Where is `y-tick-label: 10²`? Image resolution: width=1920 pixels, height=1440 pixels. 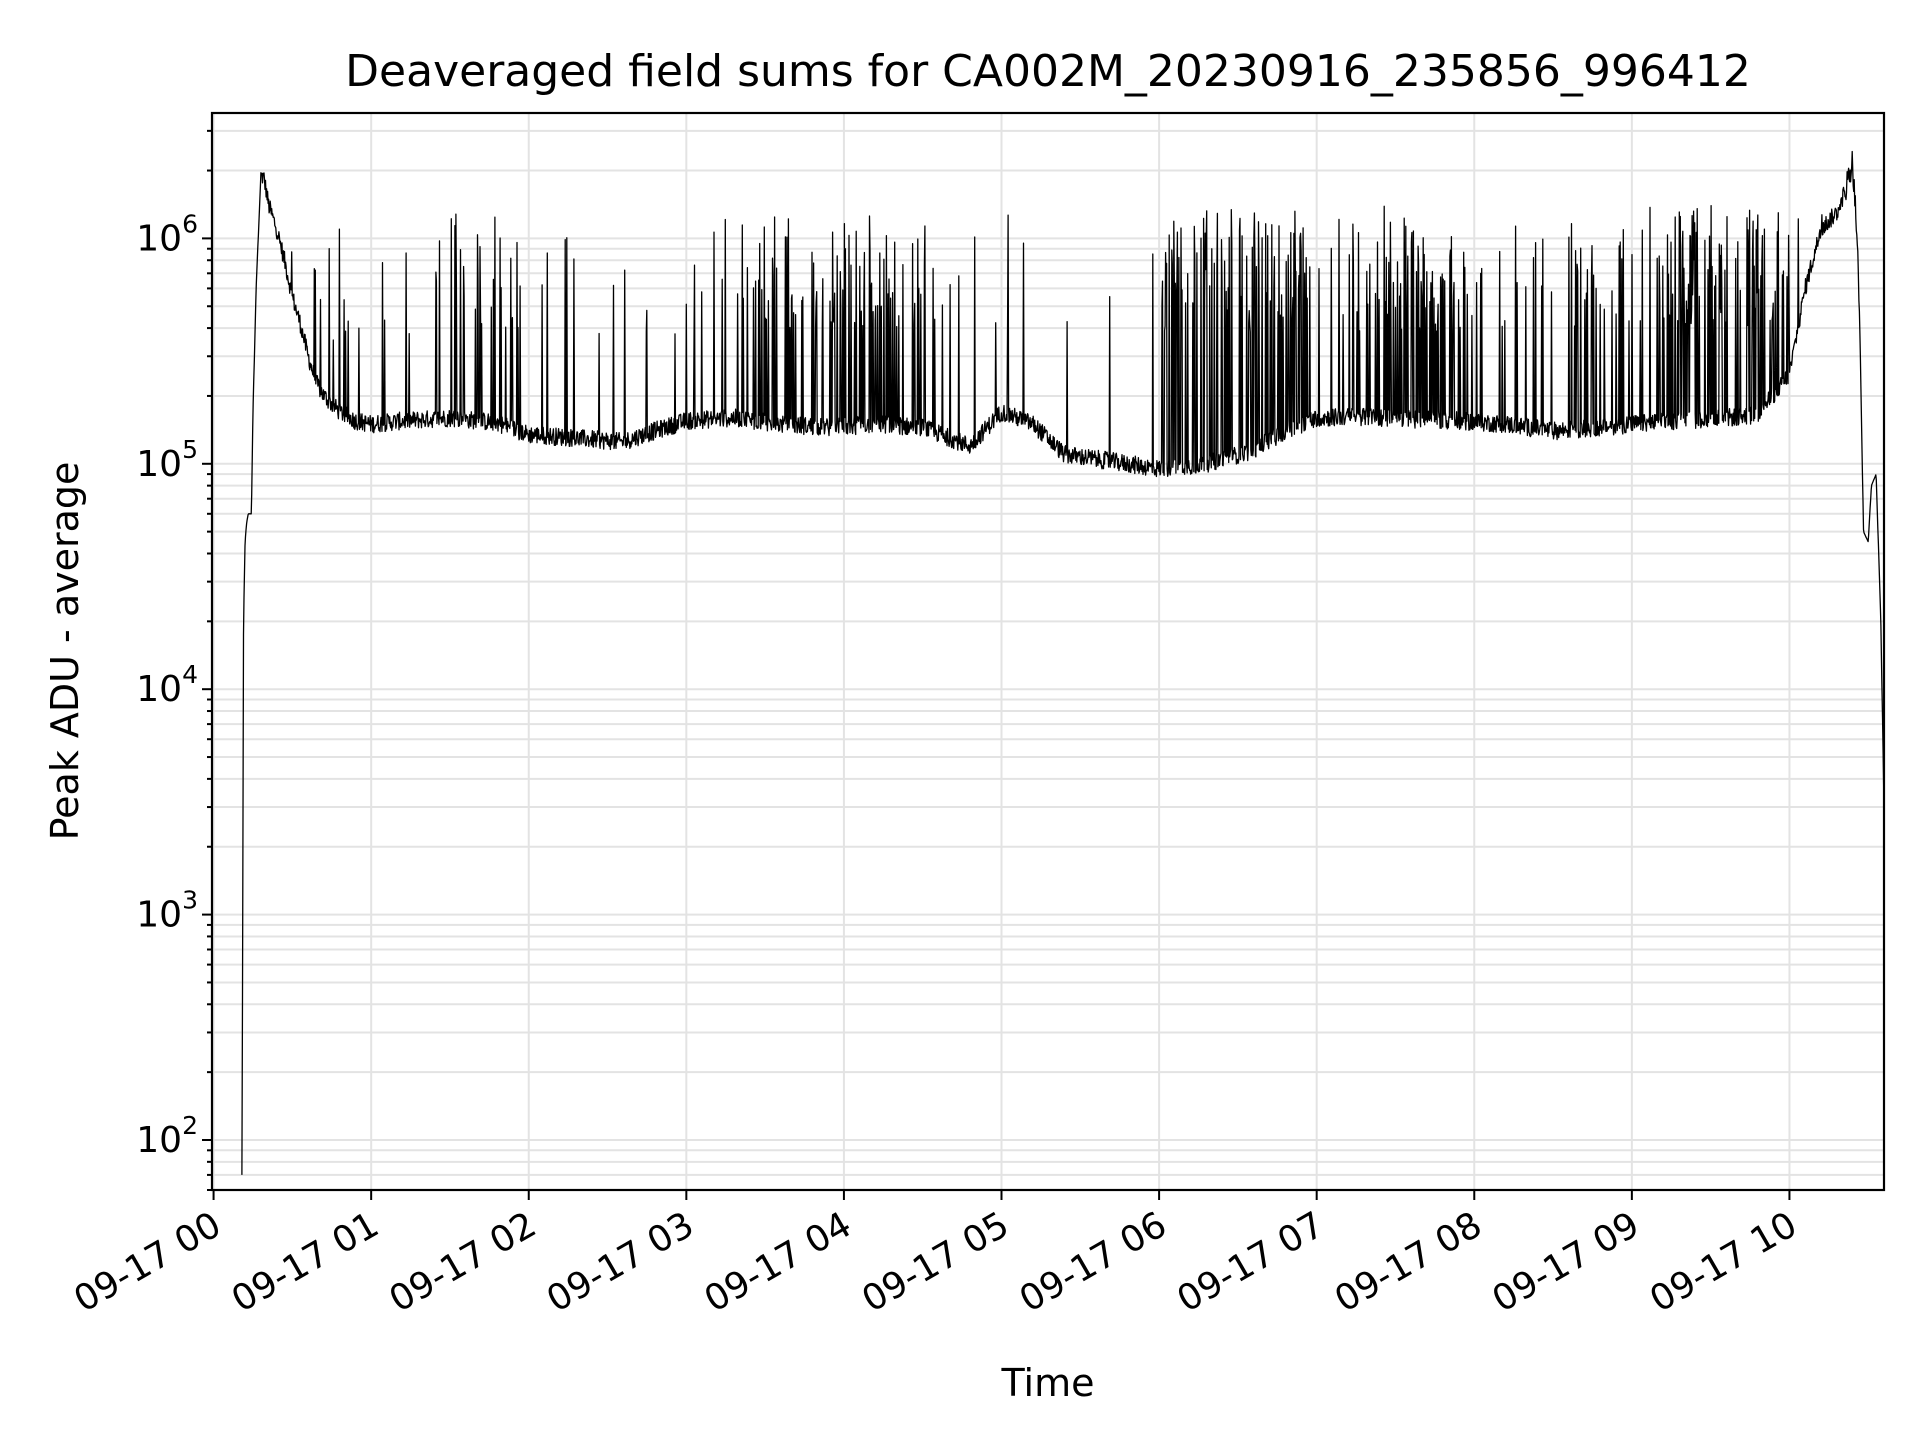
y-tick-label: 10² is located at coordinates (167, 1136).